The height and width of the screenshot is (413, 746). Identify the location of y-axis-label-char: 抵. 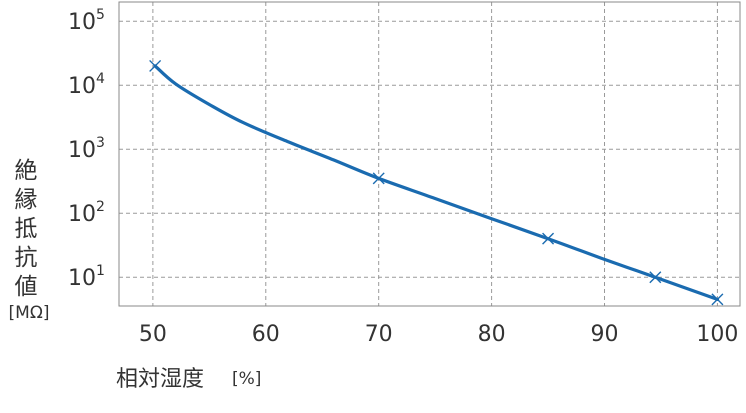
(26, 229).